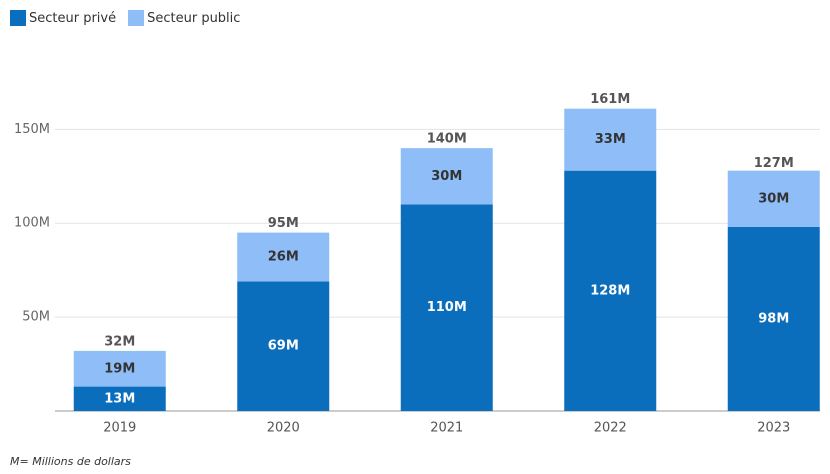  I want to click on legend: Secteur privé Secteur public, so click(125, 18).